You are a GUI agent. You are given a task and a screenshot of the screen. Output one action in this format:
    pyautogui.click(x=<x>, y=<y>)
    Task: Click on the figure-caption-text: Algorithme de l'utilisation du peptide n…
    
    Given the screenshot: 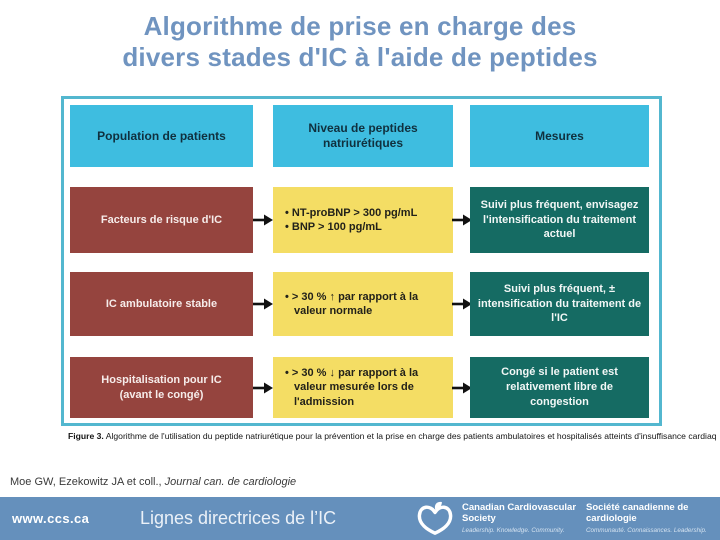 What is the action you would take?
    pyautogui.click(x=409, y=436)
    